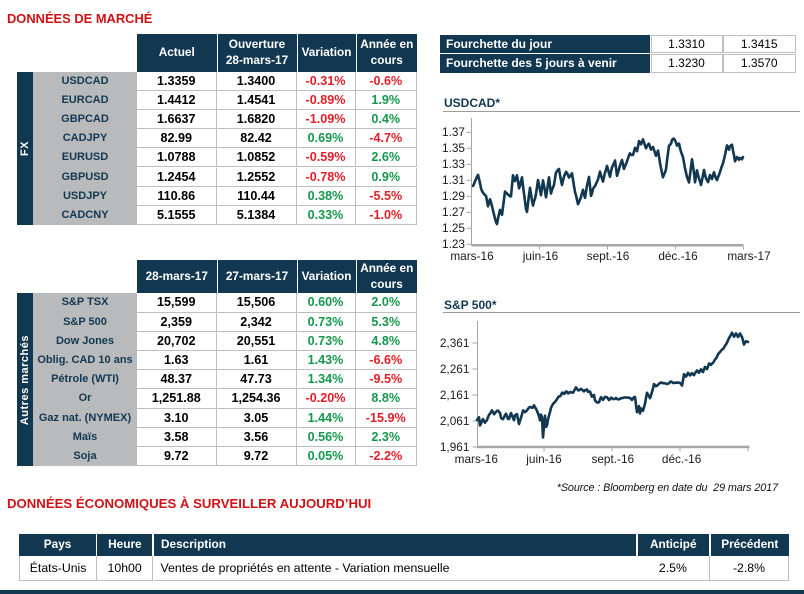 The image size is (804, 594). What do you see at coordinates (453, 180) in the screenshot?
I see `svg-text: 1.31` at bounding box center [453, 180].